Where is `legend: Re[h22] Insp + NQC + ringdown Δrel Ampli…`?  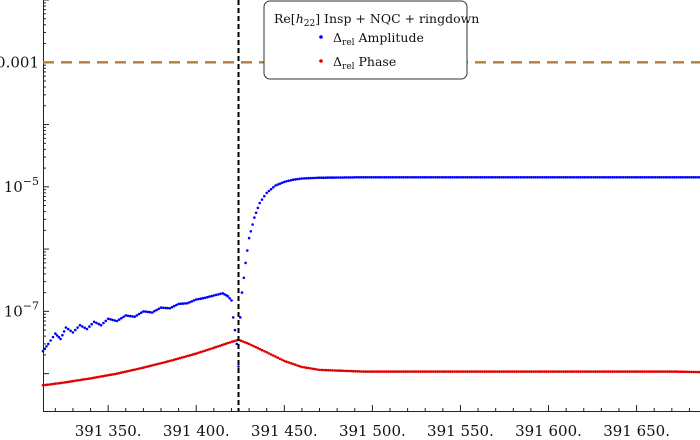
legend: Re[h22] Insp + NQC + ringdown Δrel Ampli… is located at coordinates (371, 40).